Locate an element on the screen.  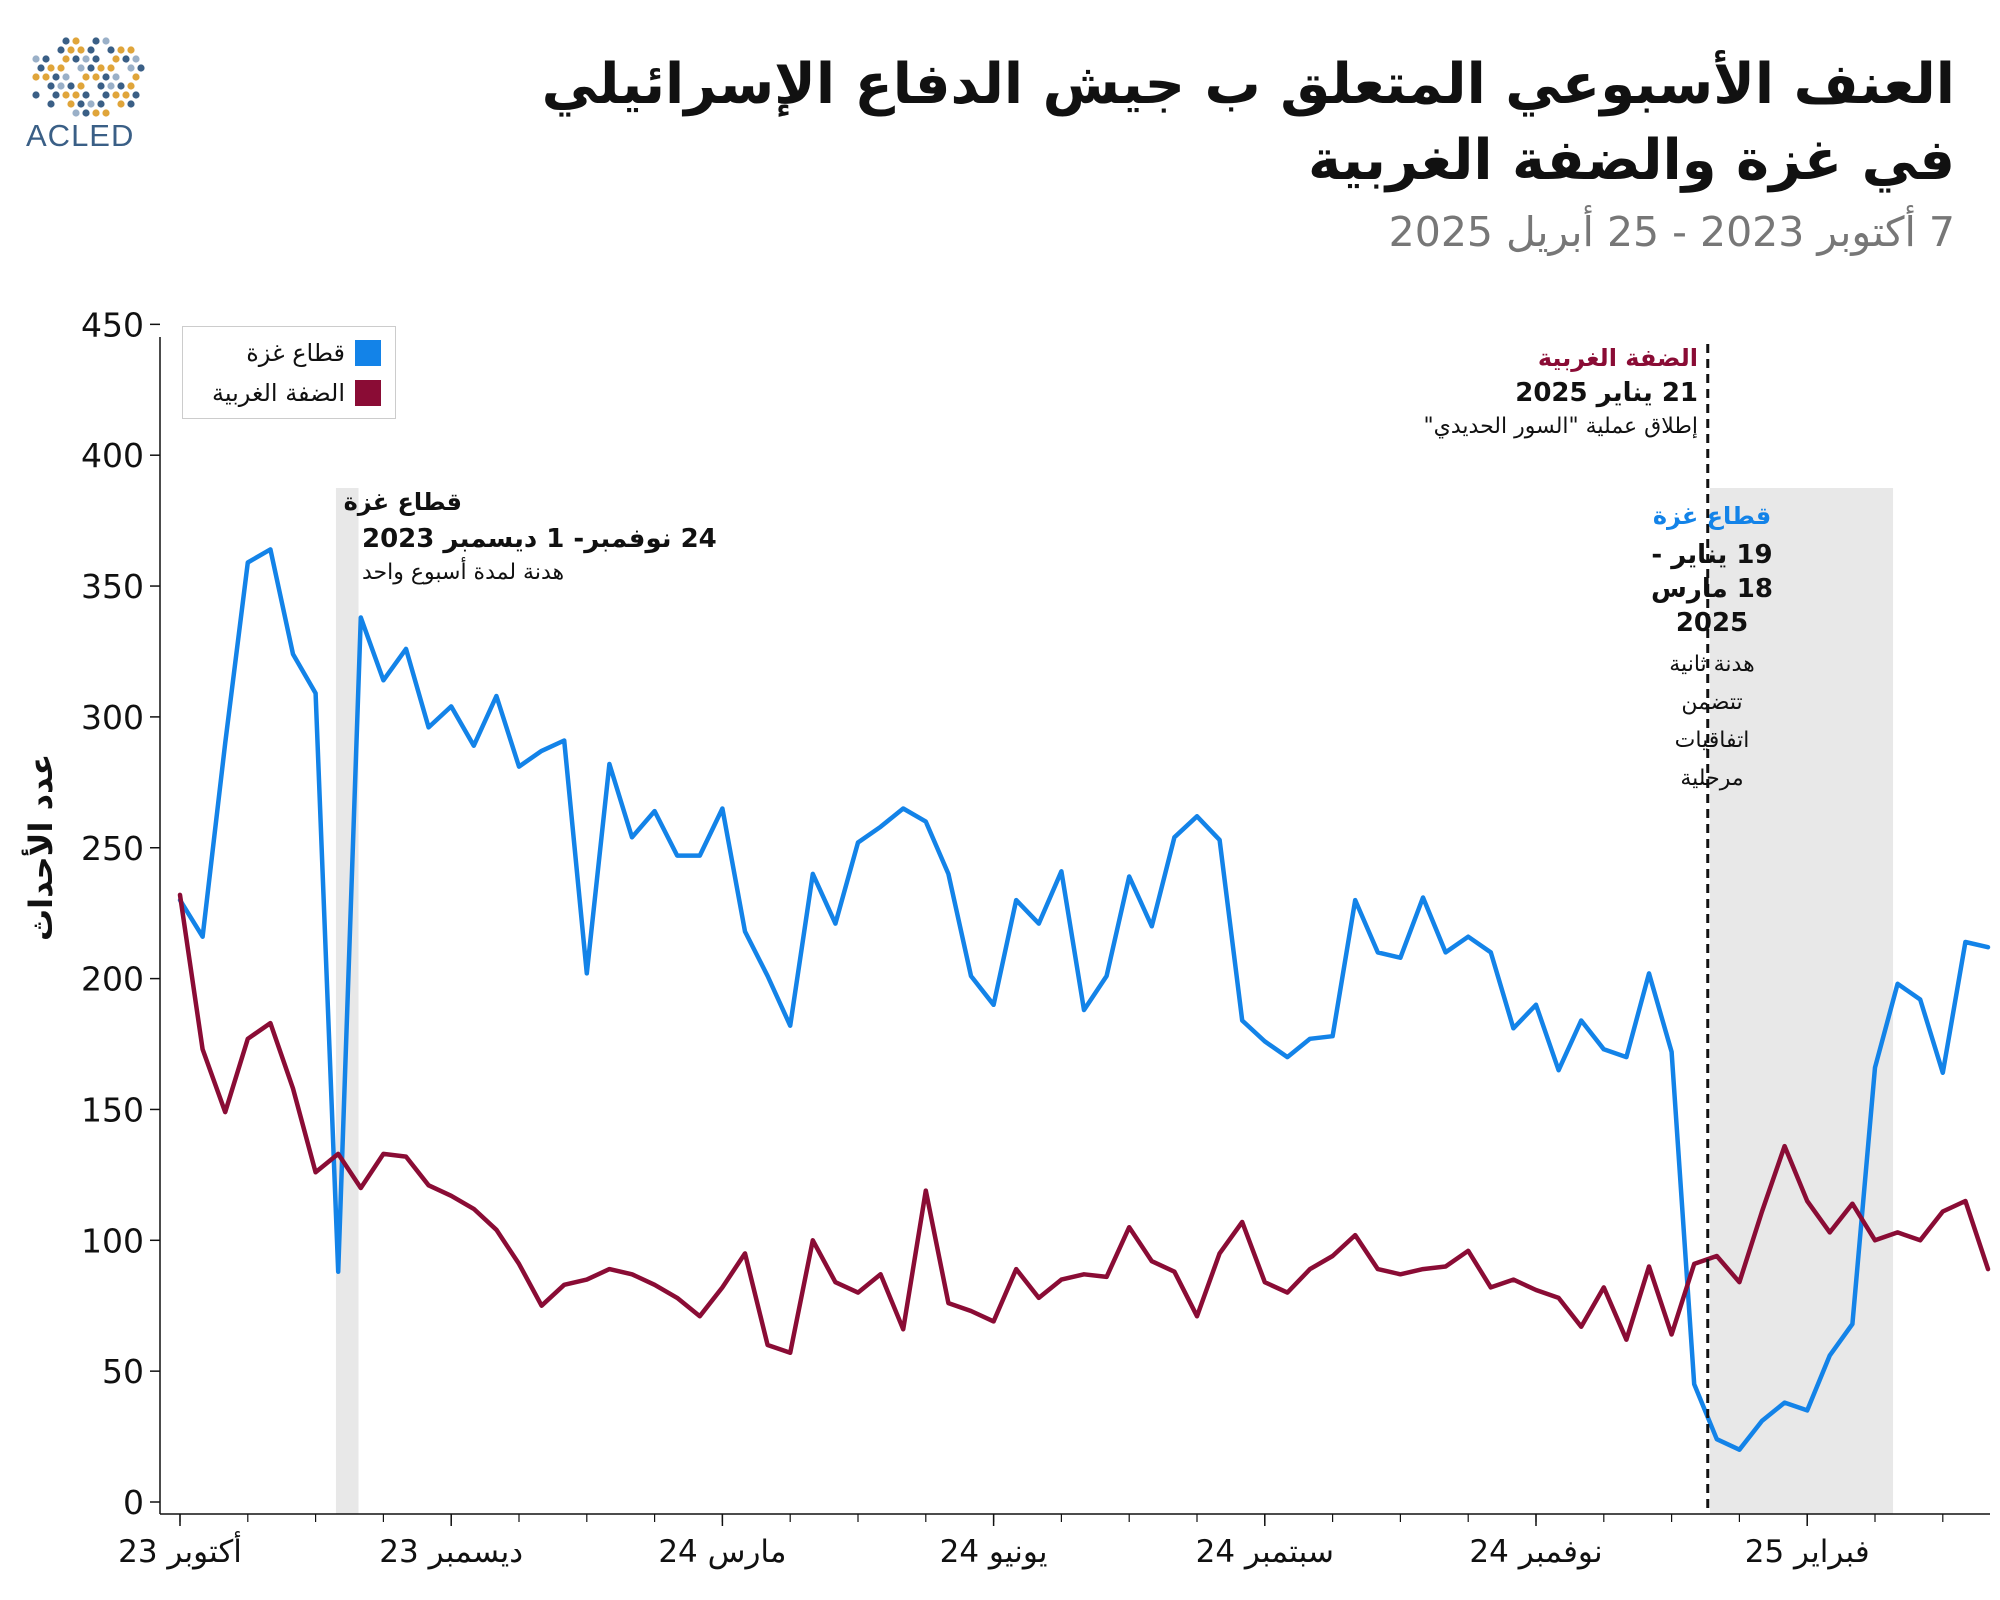
y-tick-label: 150 is located at coordinates (112, 1109).